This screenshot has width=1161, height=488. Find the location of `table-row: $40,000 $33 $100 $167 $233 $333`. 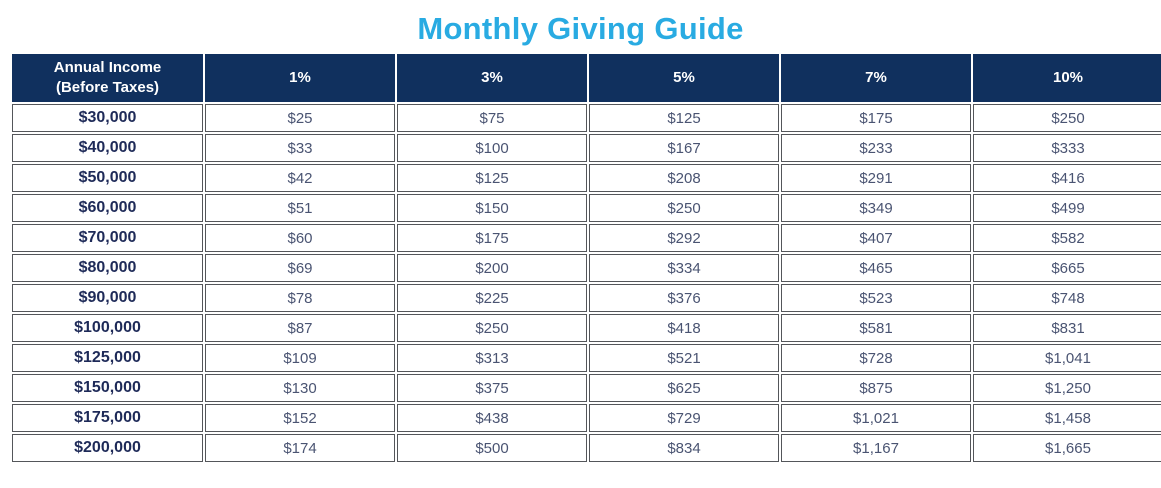

table-row: $40,000 $33 $100 $167 $233 $333 is located at coordinates (586, 148).